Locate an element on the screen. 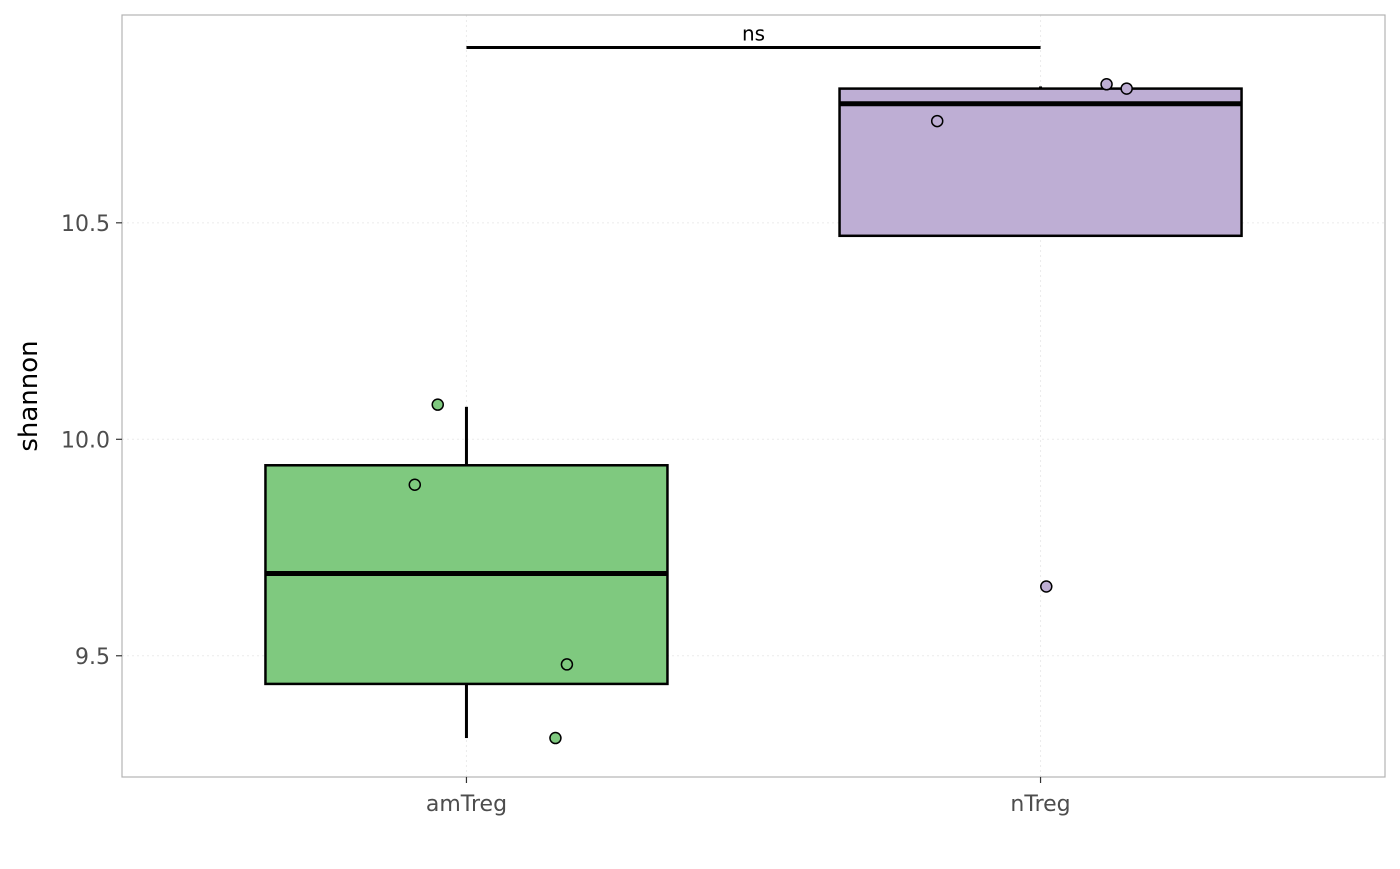 This screenshot has height=869, width=1400. x-tick-label: amTreg is located at coordinates (466, 804).